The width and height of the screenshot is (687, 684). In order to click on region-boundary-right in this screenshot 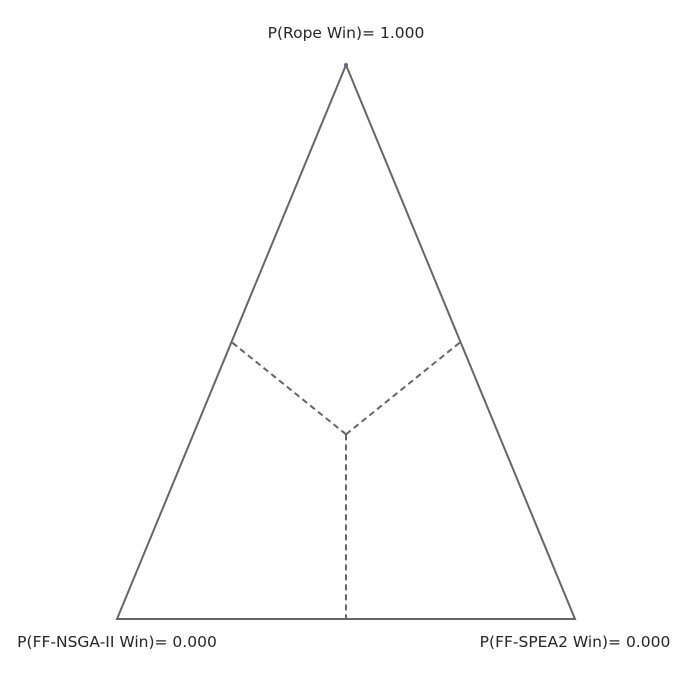, I will do `click(403, 388)`.